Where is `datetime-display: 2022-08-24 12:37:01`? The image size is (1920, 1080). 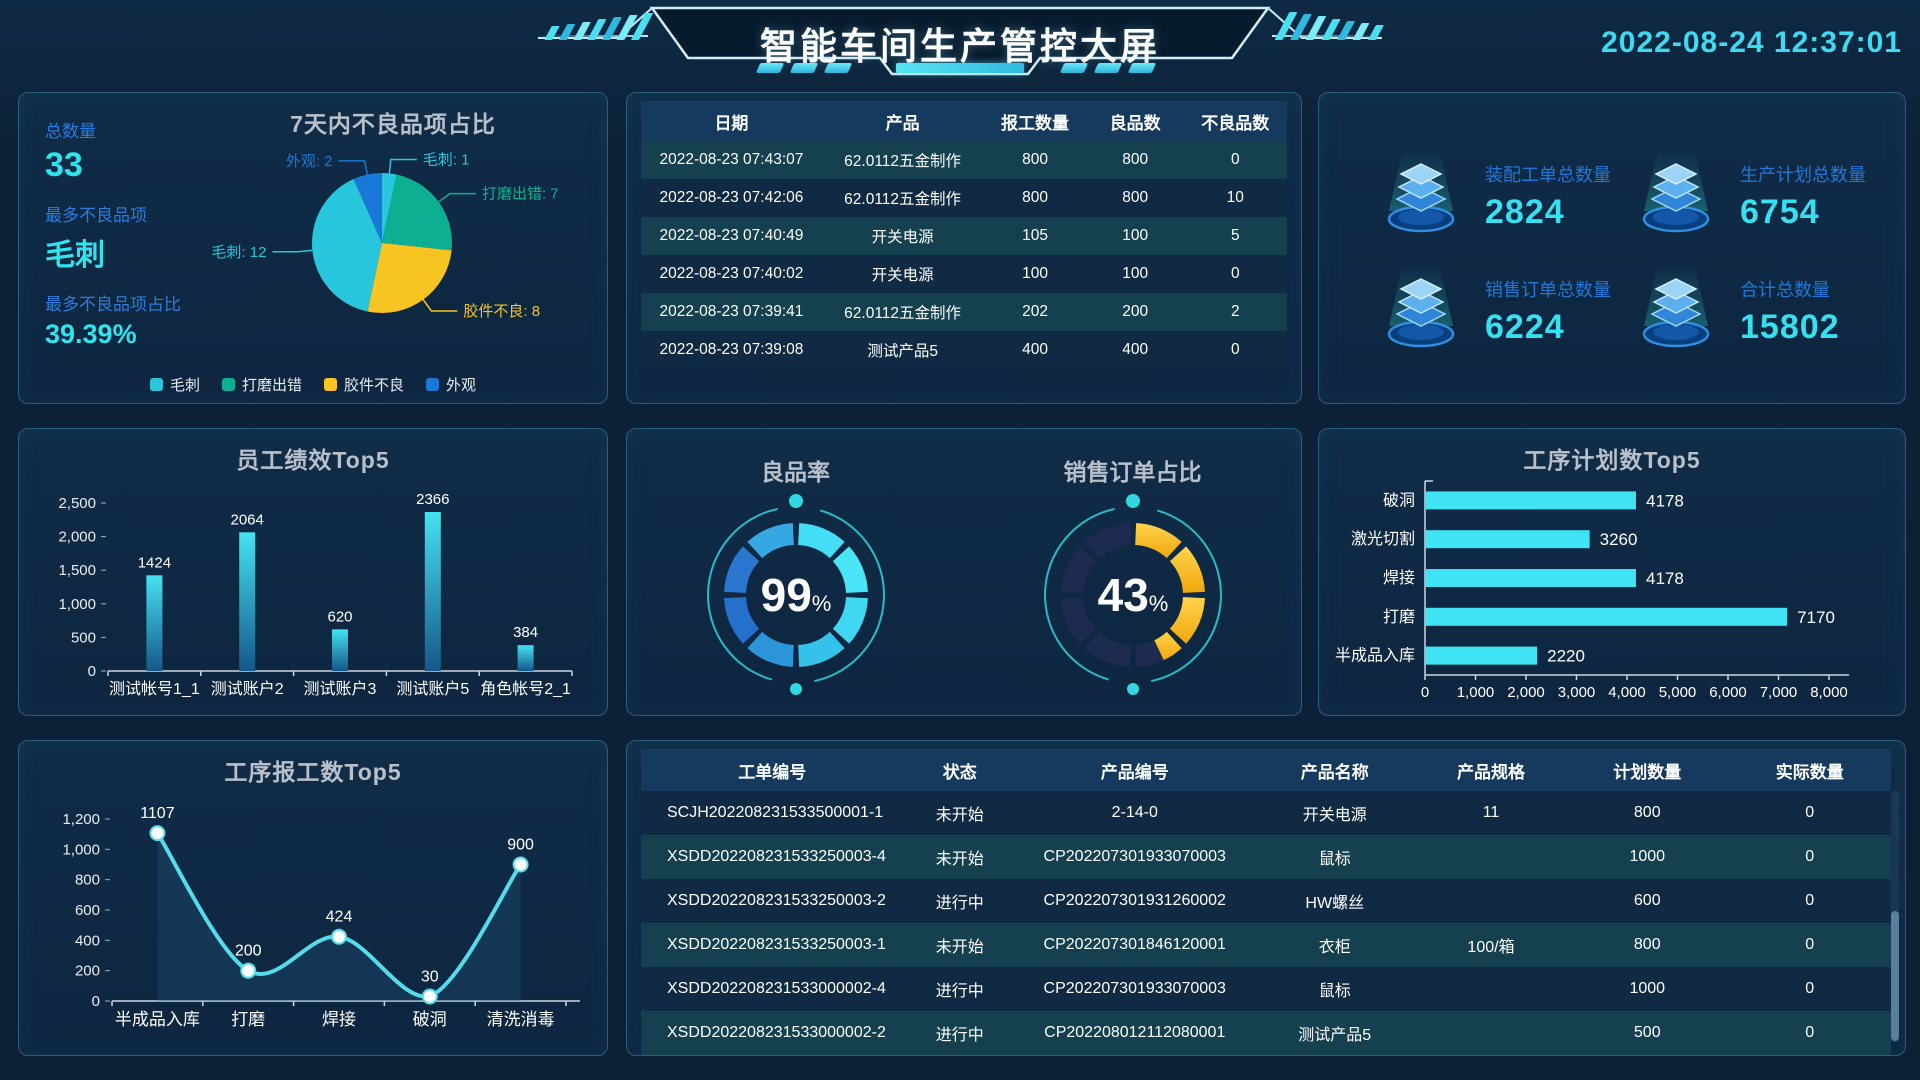 datetime-display: 2022-08-24 12:37:01 is located at coordinates (1751, 42).